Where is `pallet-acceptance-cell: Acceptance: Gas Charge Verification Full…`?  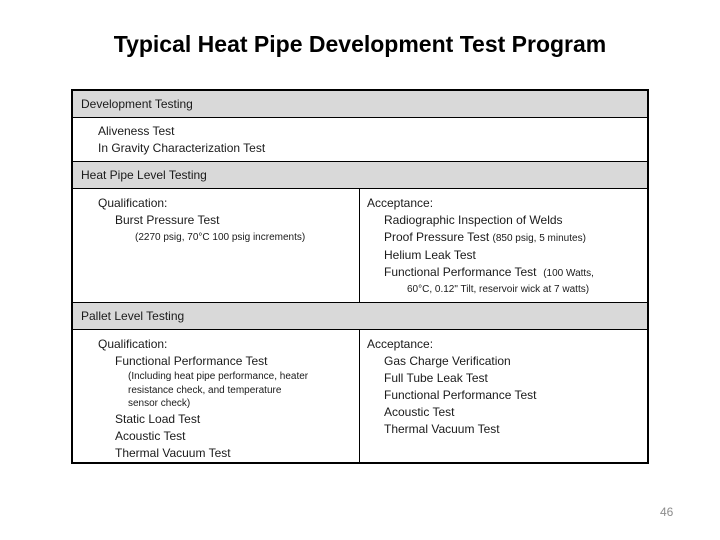
pallet-acceptance-cell: Acceptance: Gas Charge Verification Full… is located at coordinates (503, 396).